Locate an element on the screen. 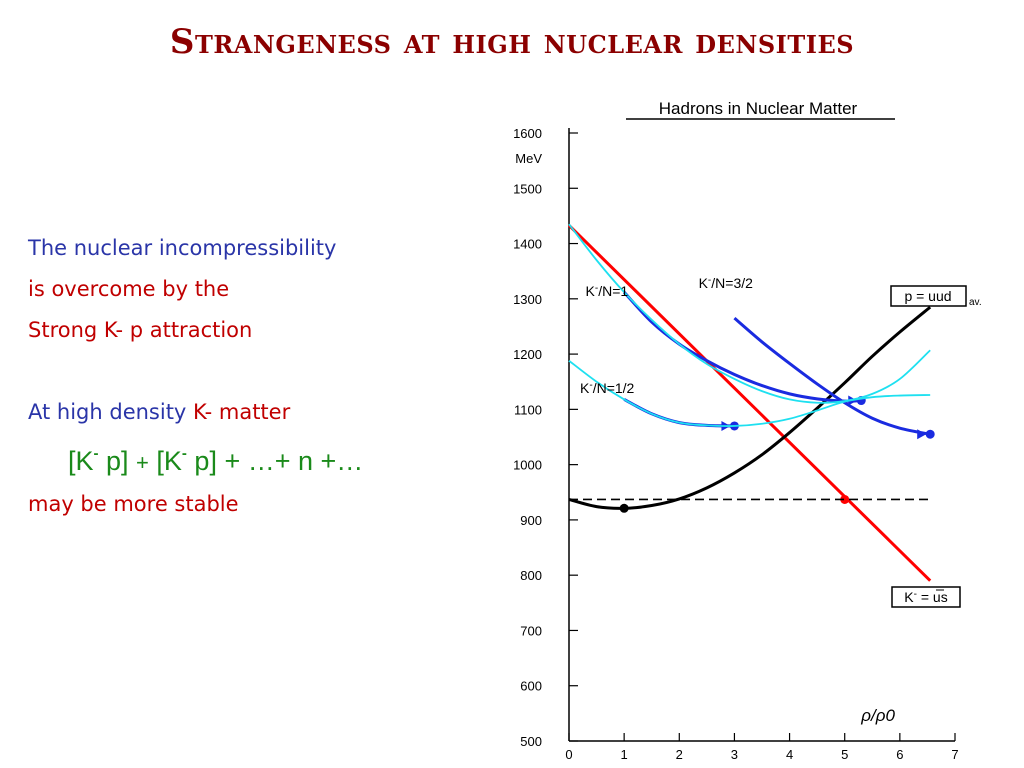 The image size is (1024, 768). proton-label: p = uud is located at coordinates (927, 296).